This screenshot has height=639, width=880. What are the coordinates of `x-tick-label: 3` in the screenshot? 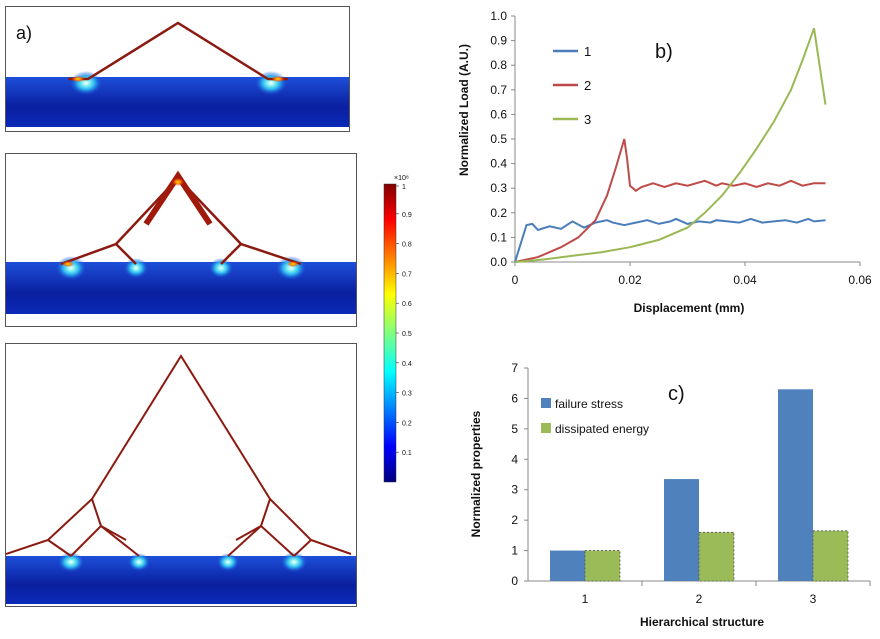 It's located at (813, 599).